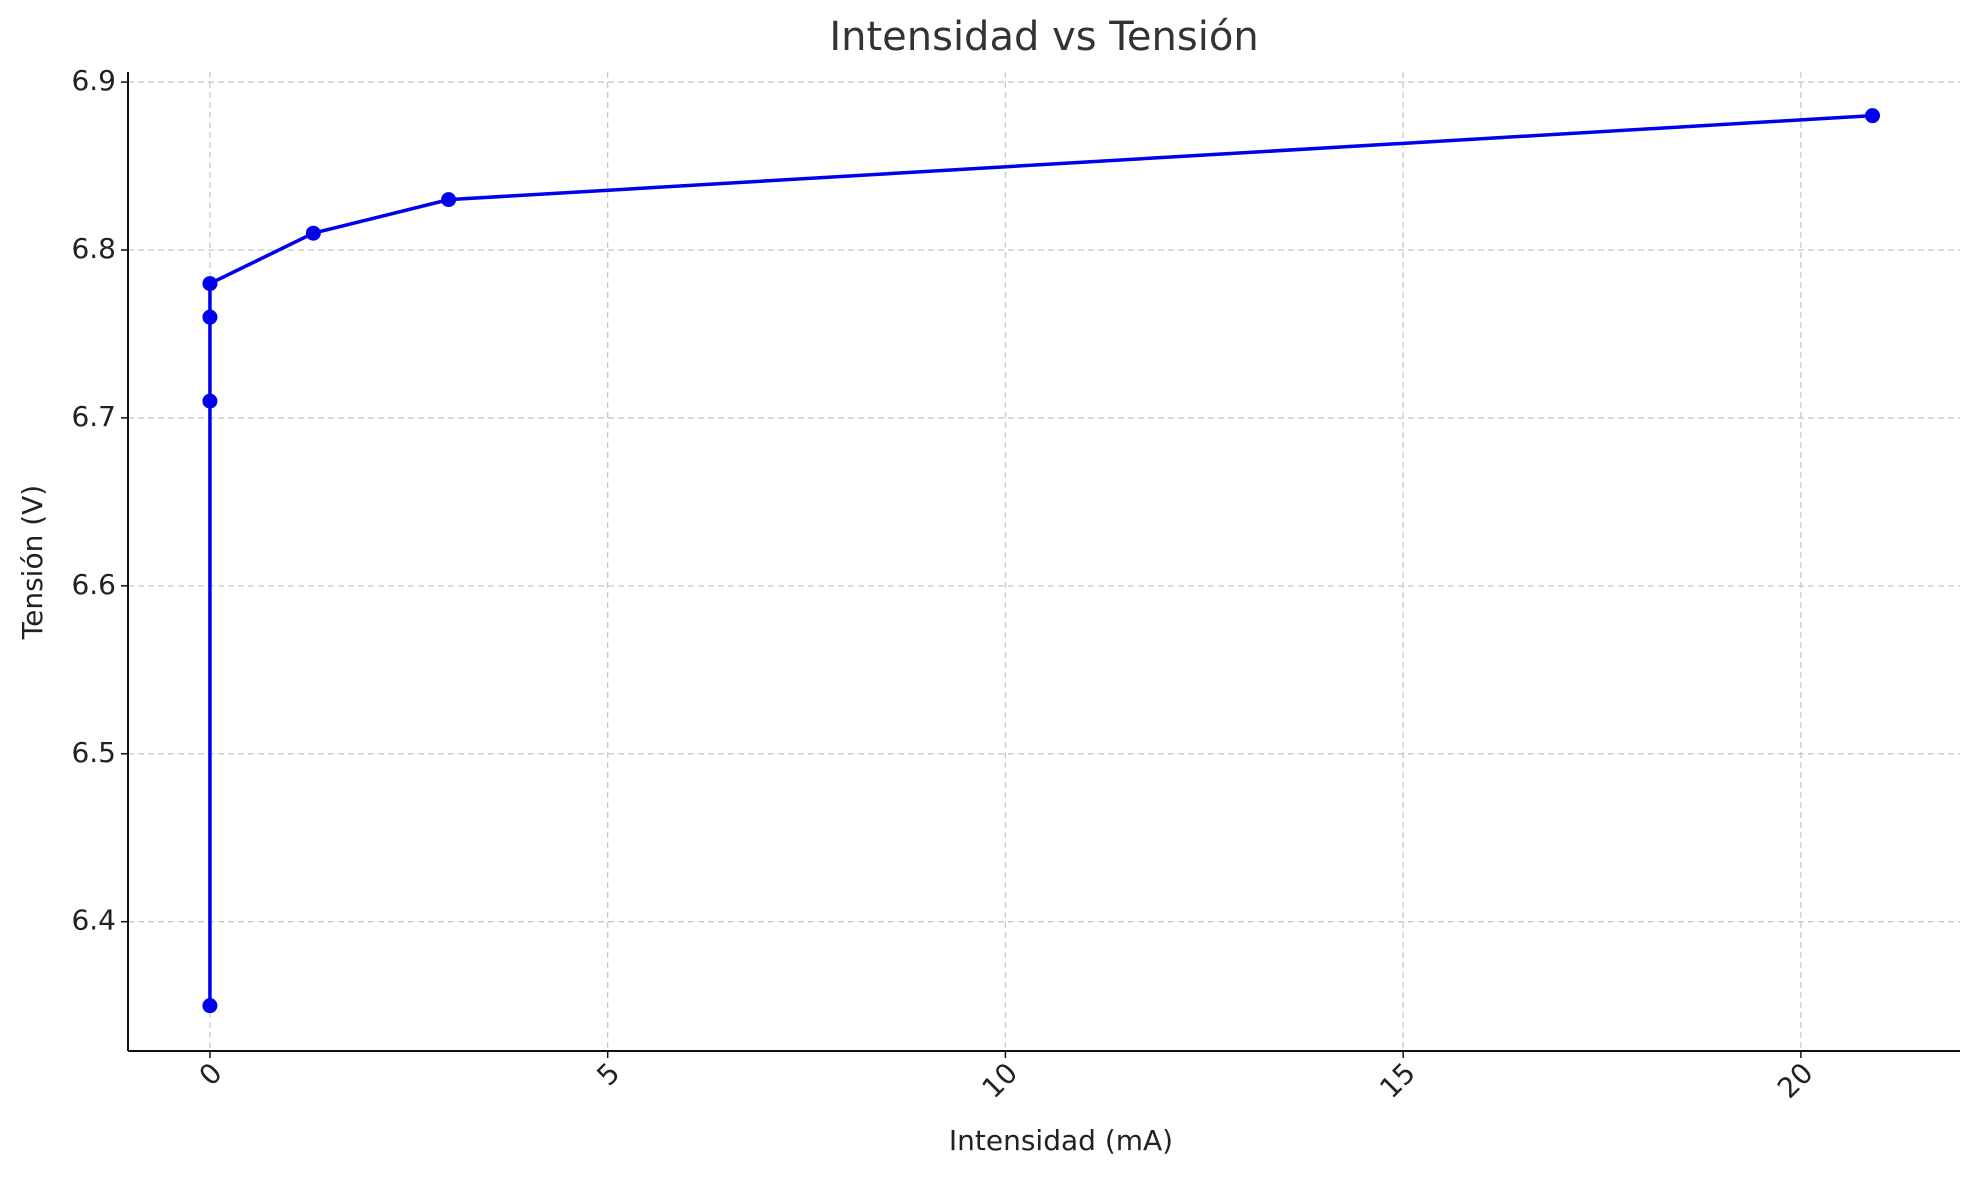 This screenshot has height=1180, width=1980. What do you see at coordinates (1043, 37) in the screenshot?
I see `chart-title: Intensidad vs Tensión` at bounding box center [1043, 37].